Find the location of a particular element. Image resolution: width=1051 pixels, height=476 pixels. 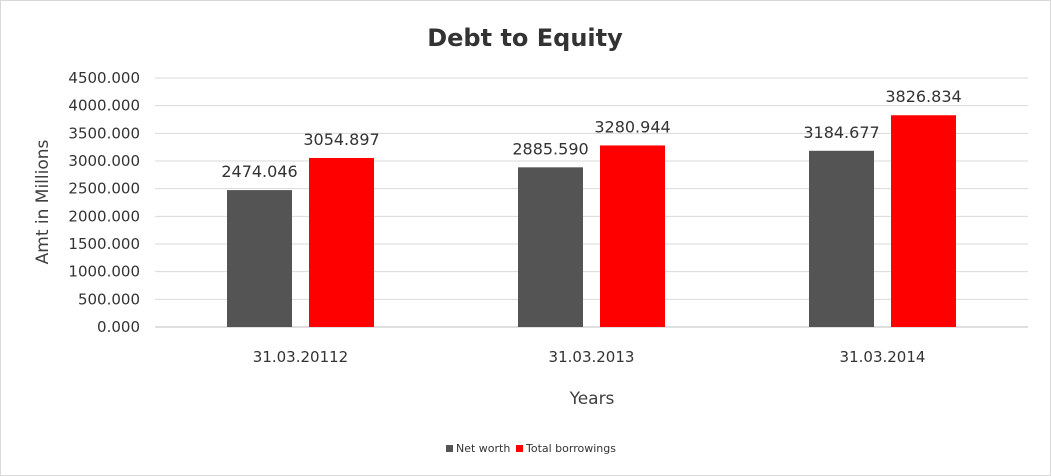

x-axis-categories: 31.03.20112 31.03.2013 31.03.2014 is located at coordinates (589, 357).